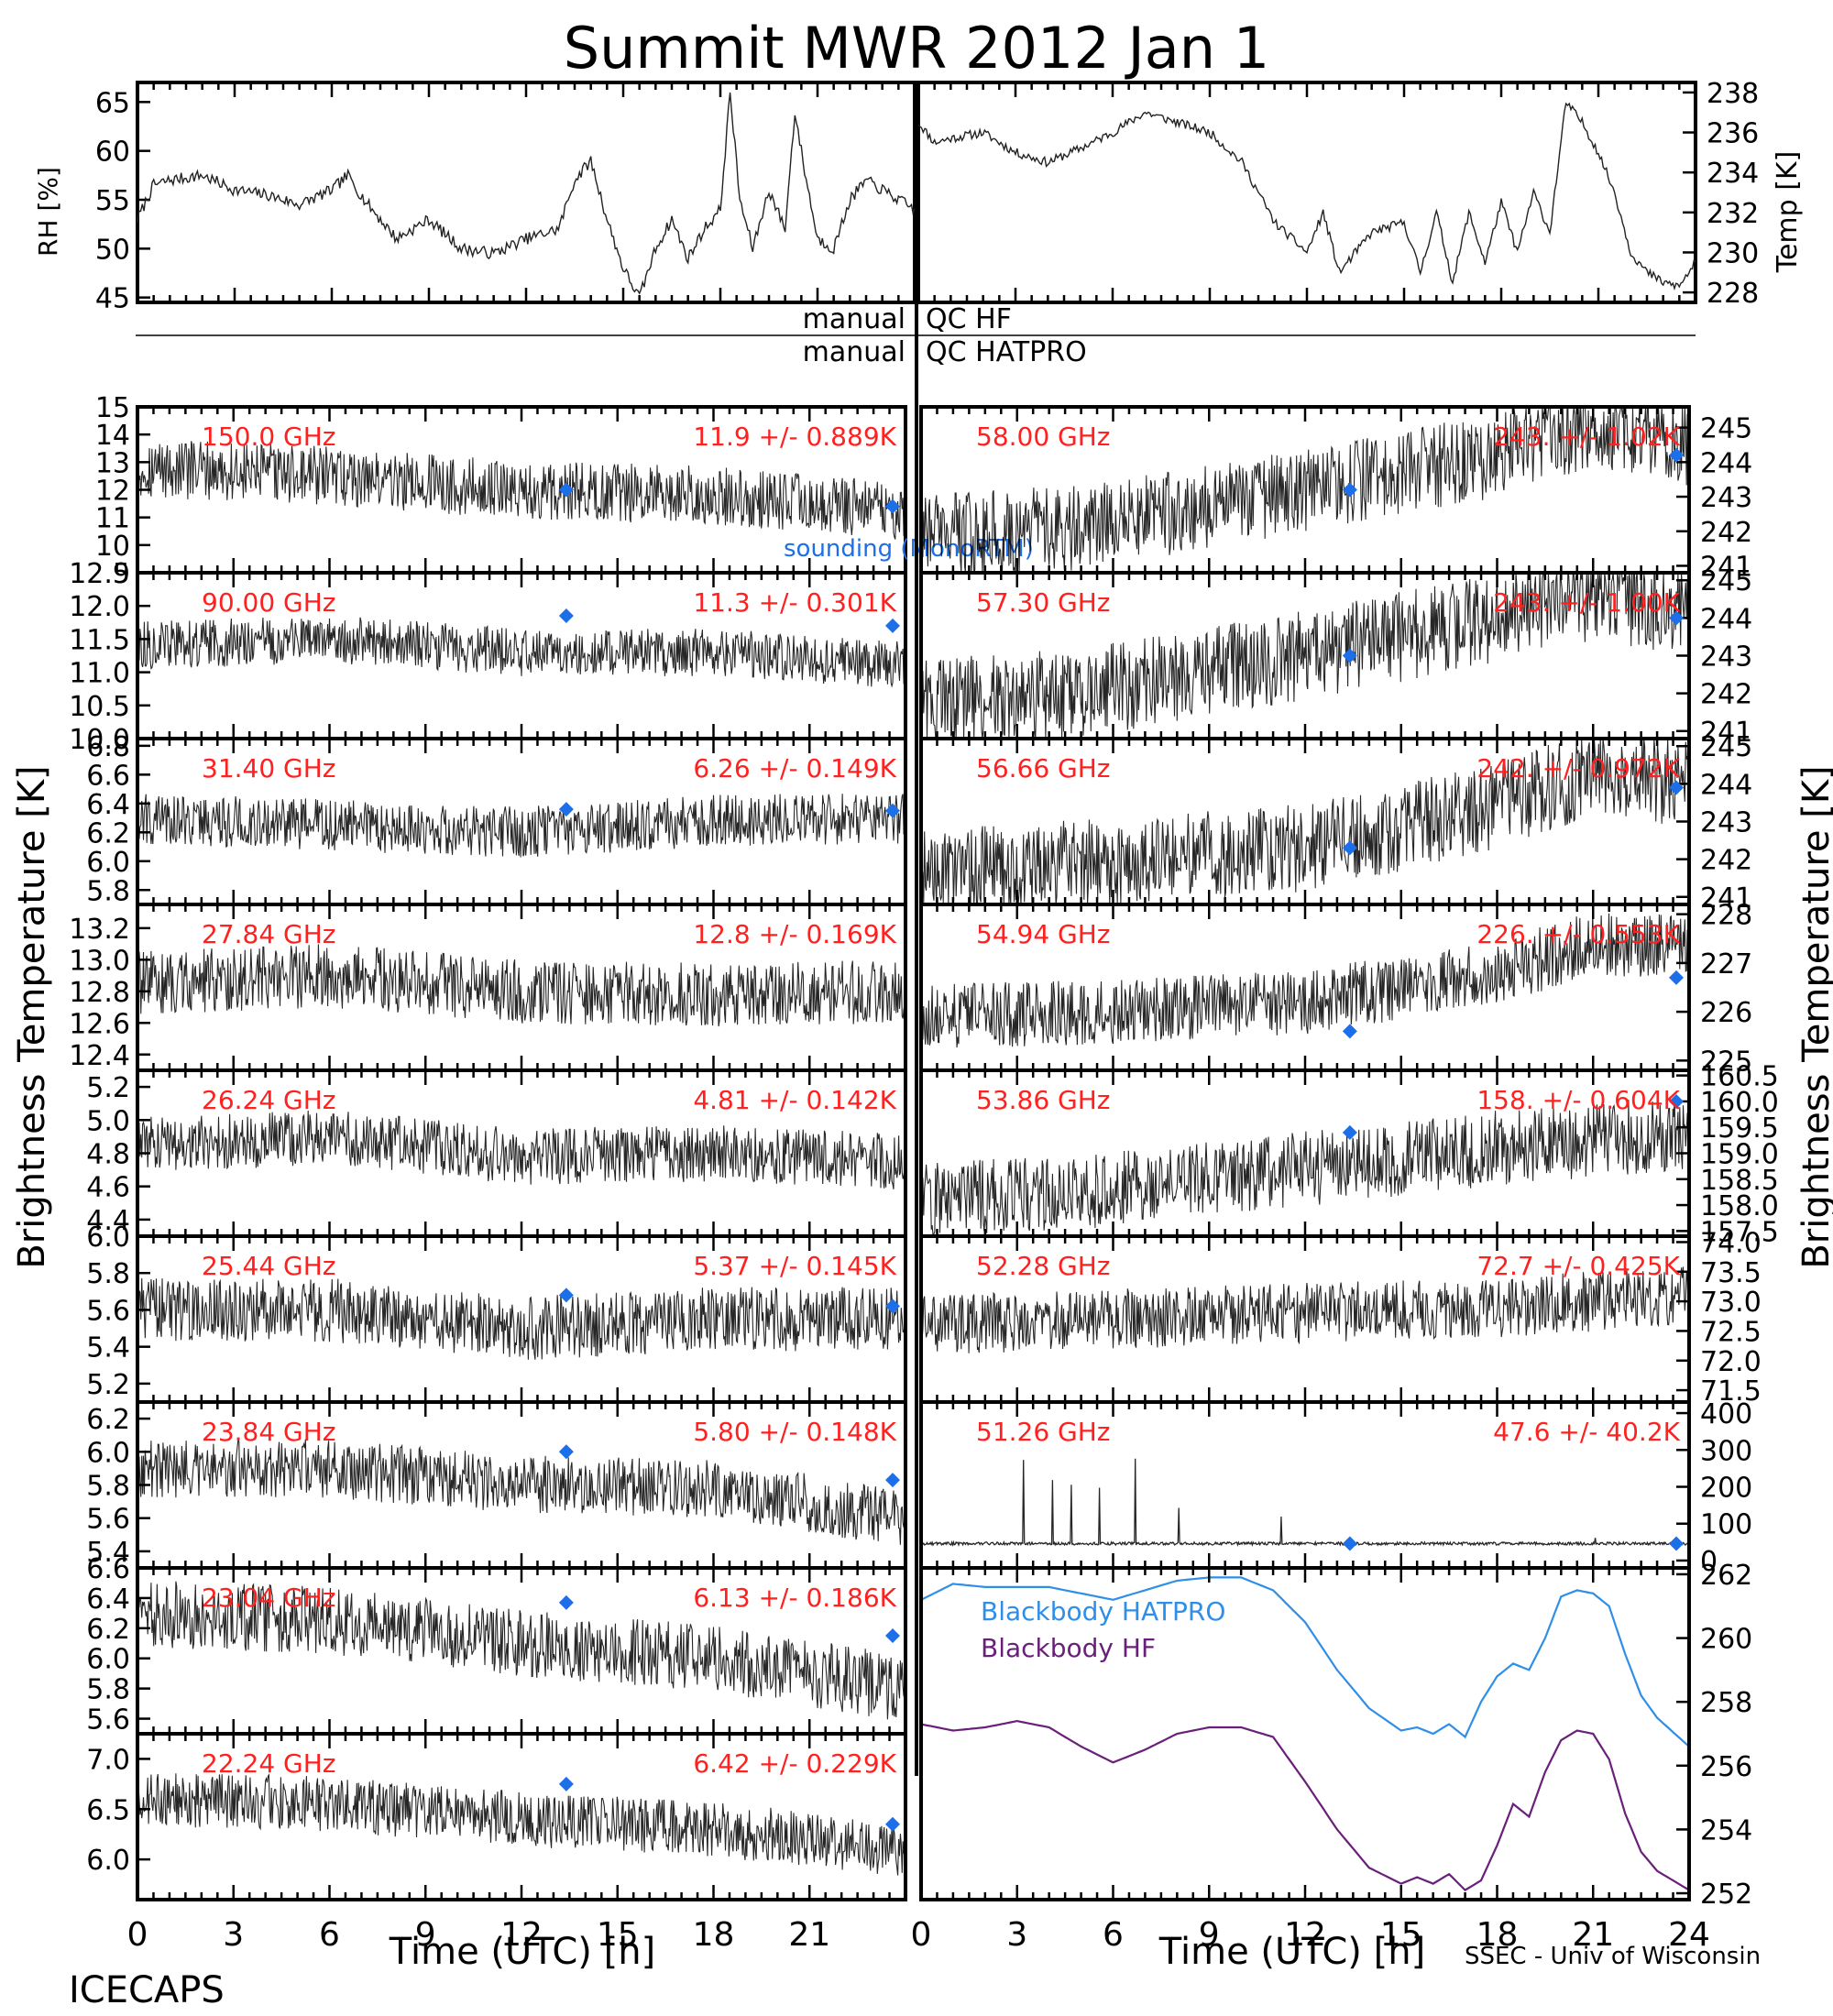 This screenshot has height=2016, width=1833. What do you see at coordinates (99, 930) in the screenshot?
I see `y-tick-label: 13.2` at bounding box center [99, 930].